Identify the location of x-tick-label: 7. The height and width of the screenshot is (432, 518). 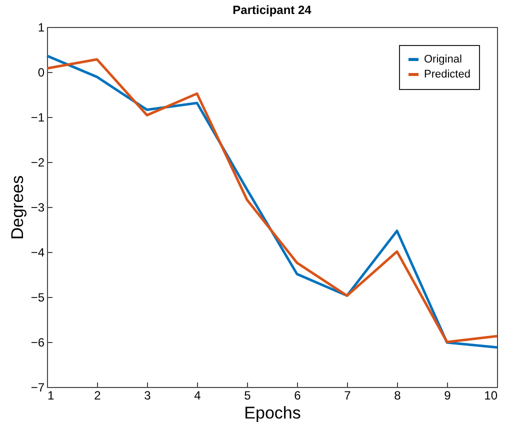
(348, 395).